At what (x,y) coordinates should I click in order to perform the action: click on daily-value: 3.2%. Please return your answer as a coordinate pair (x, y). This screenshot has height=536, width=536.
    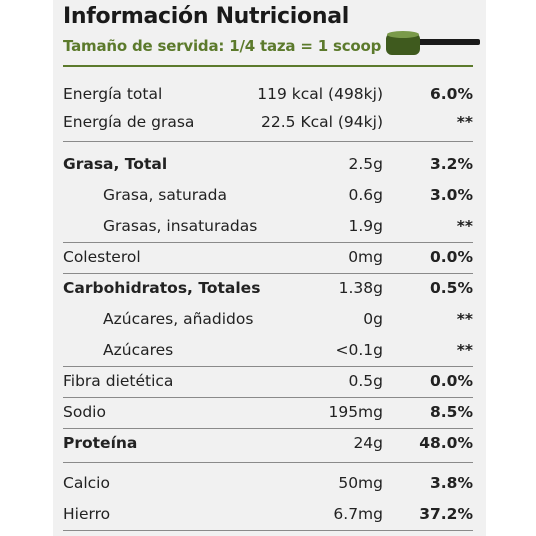
    Looking at the image, I should click on (451, 164).